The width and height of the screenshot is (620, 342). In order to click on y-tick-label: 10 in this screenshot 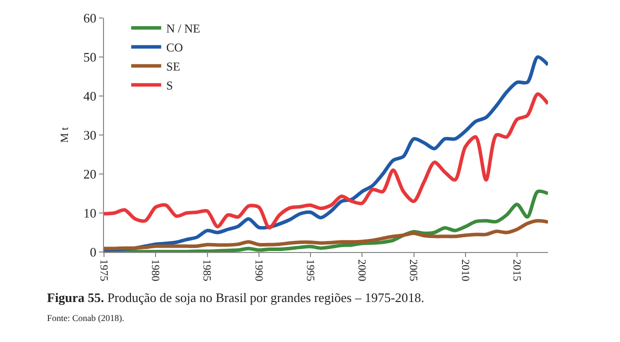, I will do `click(89, 213)`.